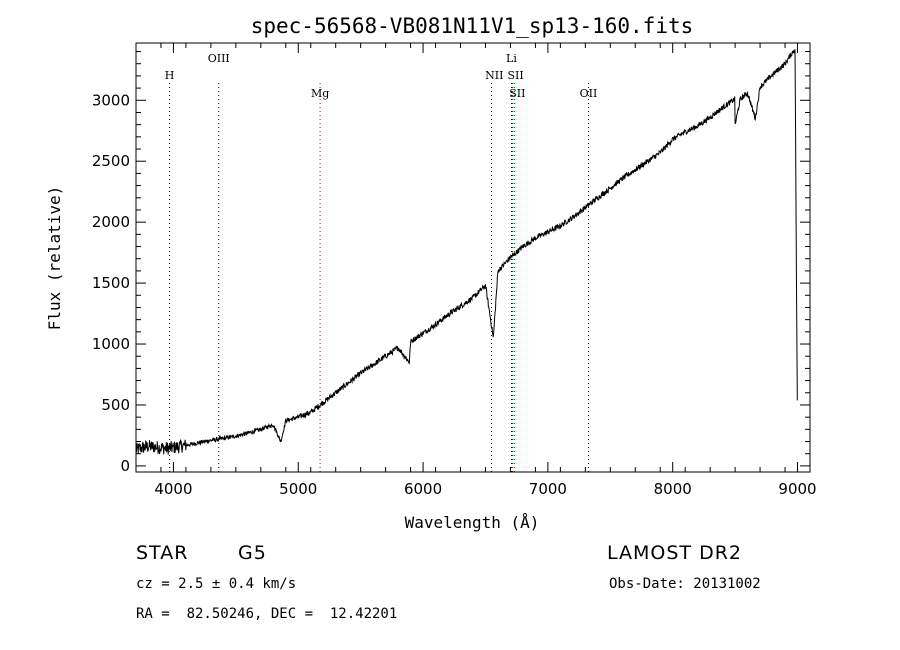 This screenshot has width=900, height=650. What do you see at coordinates (115, 405) in the screenshot?
I see `y-tick-label: 500` at bounding box center [115, 405].